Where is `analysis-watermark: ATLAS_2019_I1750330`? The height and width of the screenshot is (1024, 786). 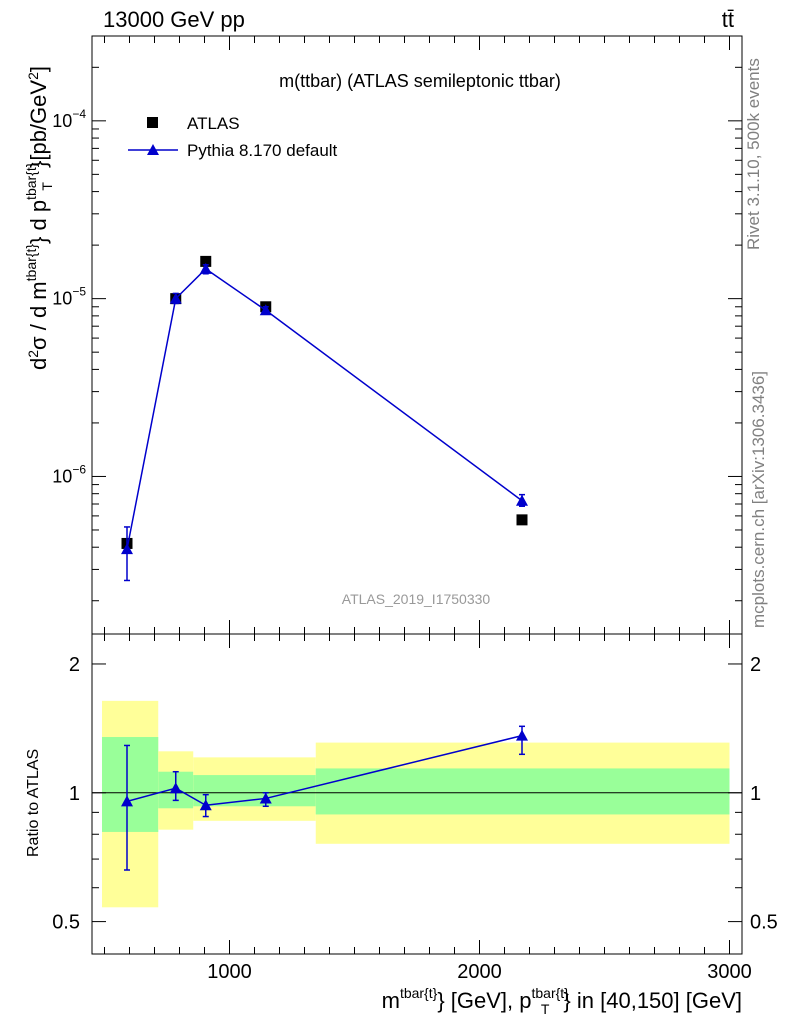 analysis-watermark: ATLAS_2019_I1750330 is located at coordinates (416, 599).